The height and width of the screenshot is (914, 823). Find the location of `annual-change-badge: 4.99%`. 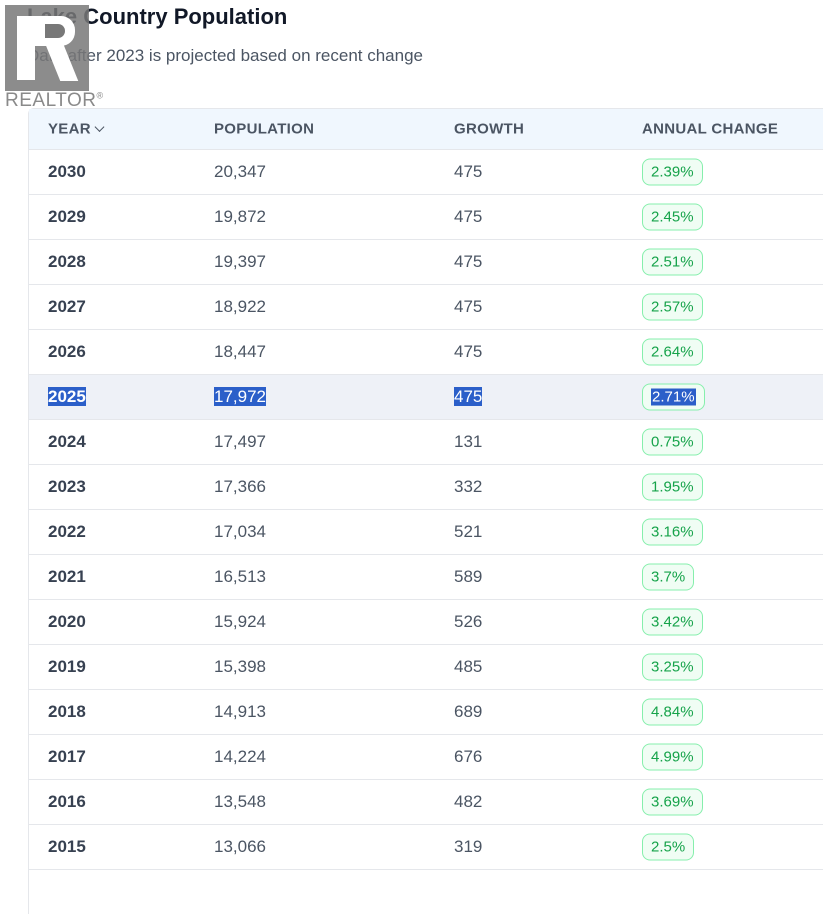

annual-change-badge: 4.99% is located at coordinates (672, 757).